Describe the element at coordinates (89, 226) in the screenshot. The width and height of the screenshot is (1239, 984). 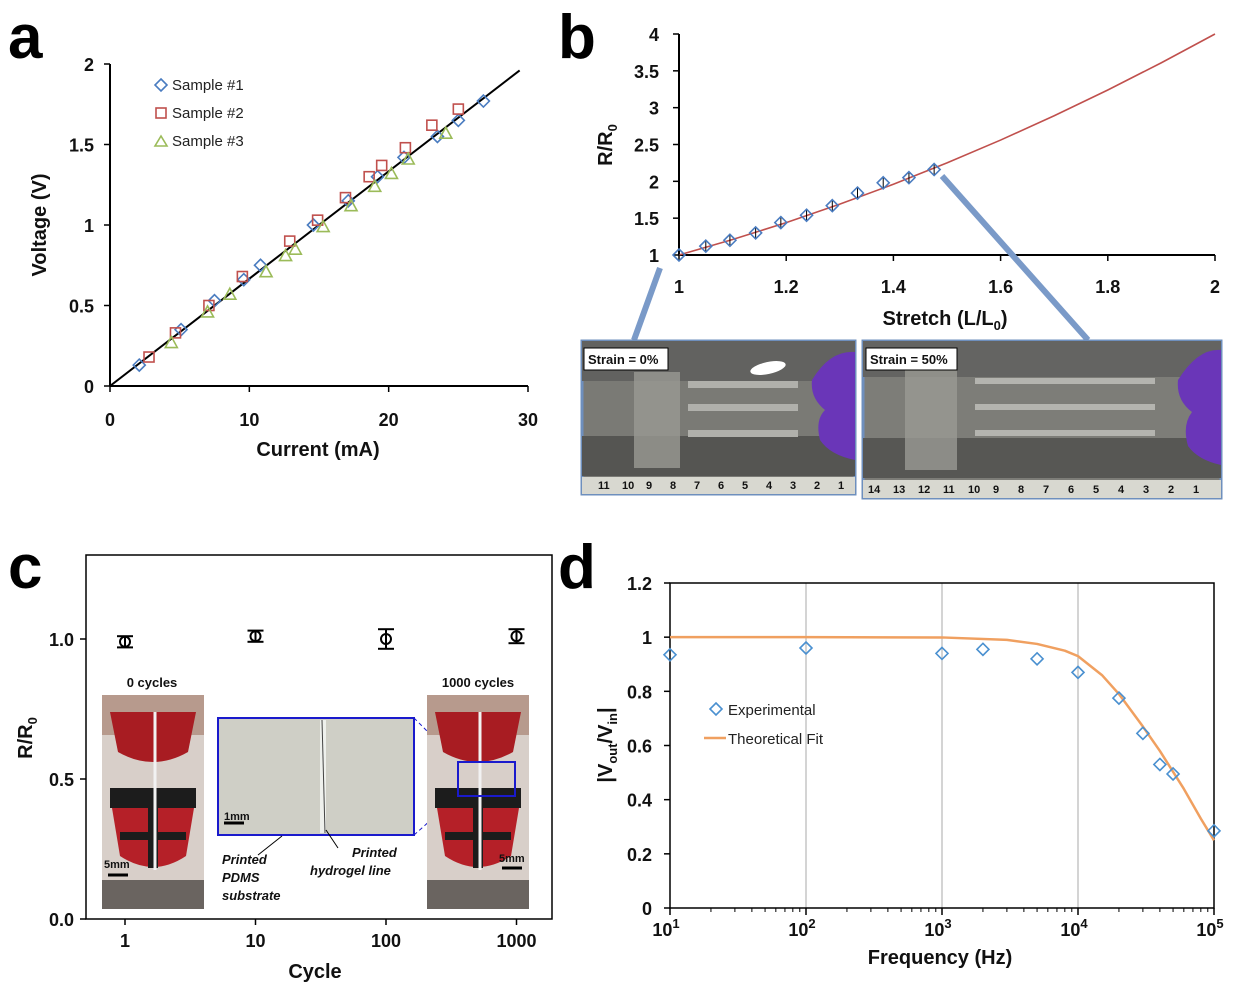
I see `a-y-tick-label: 1` at that location.